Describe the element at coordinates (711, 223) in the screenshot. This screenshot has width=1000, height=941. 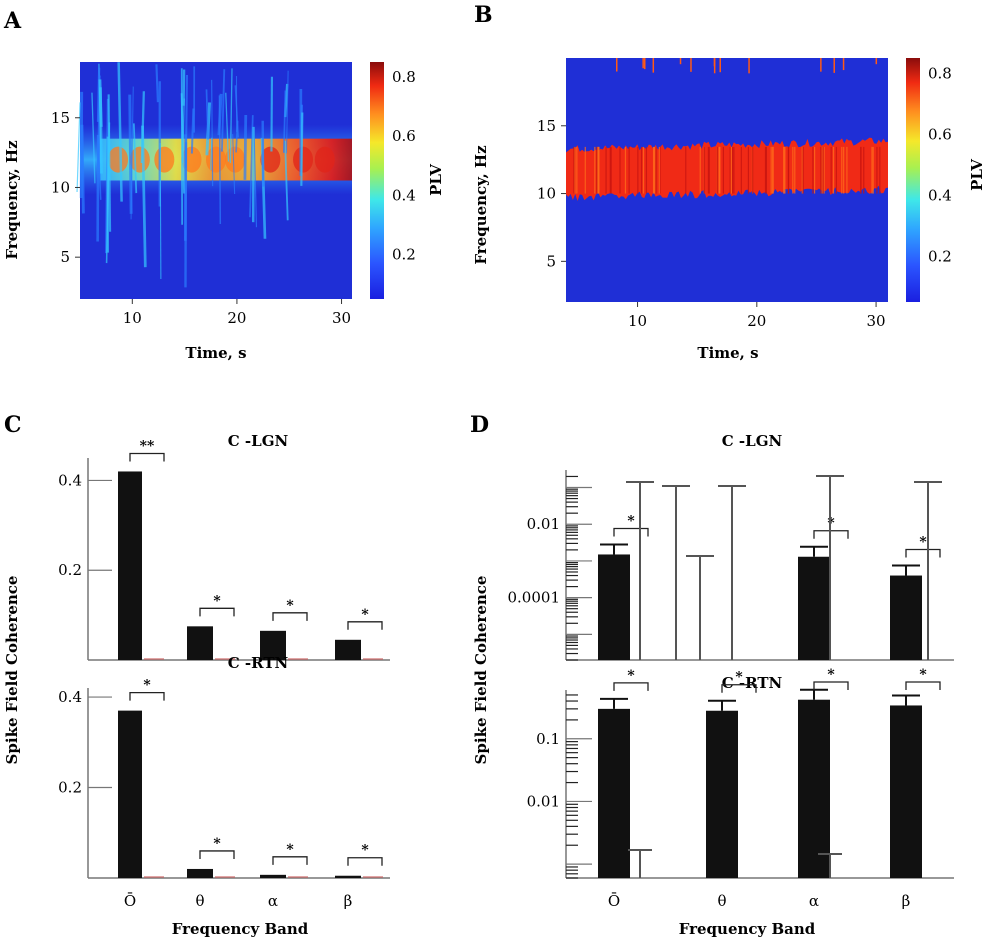
I see `heatmap-b-axes: 10 20 30 5 10 15` at that location.